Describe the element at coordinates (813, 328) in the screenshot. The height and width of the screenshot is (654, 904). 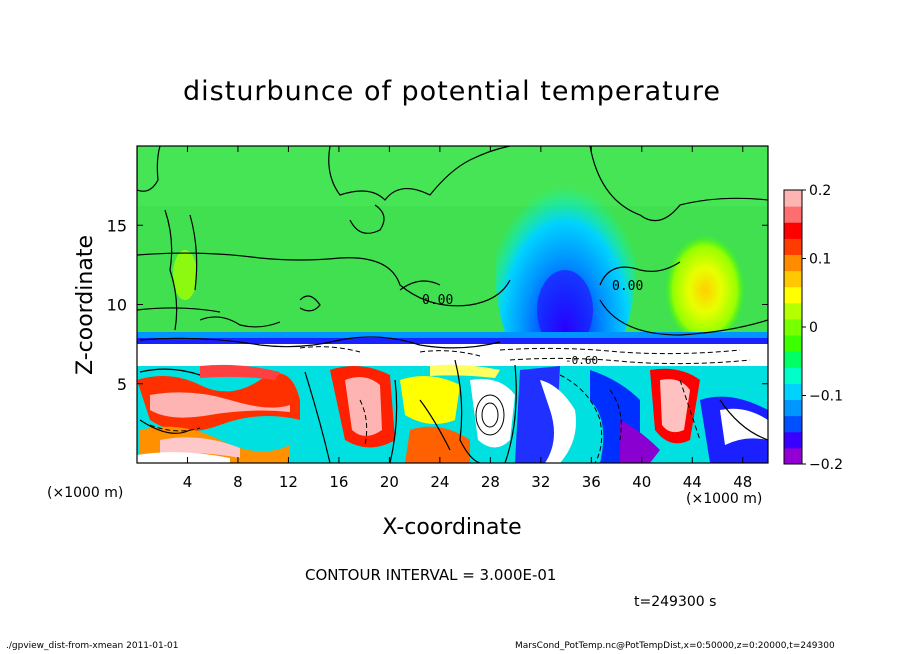
I see `colorbar-tick-label: 0` at that location.